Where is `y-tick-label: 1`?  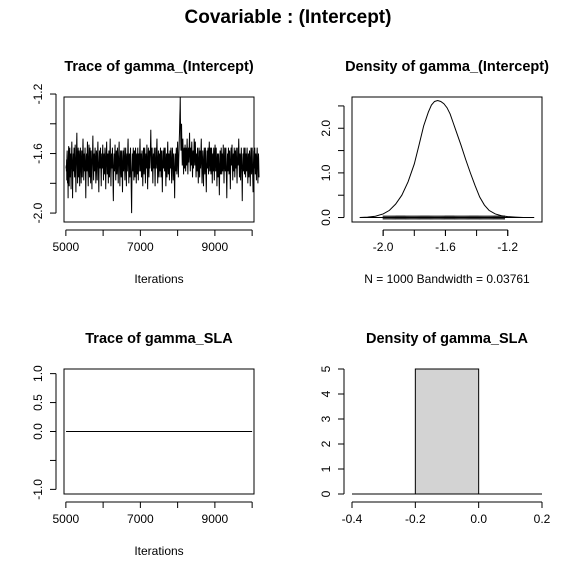
y-tick-label: 1 is located at coordinates (326, 468).